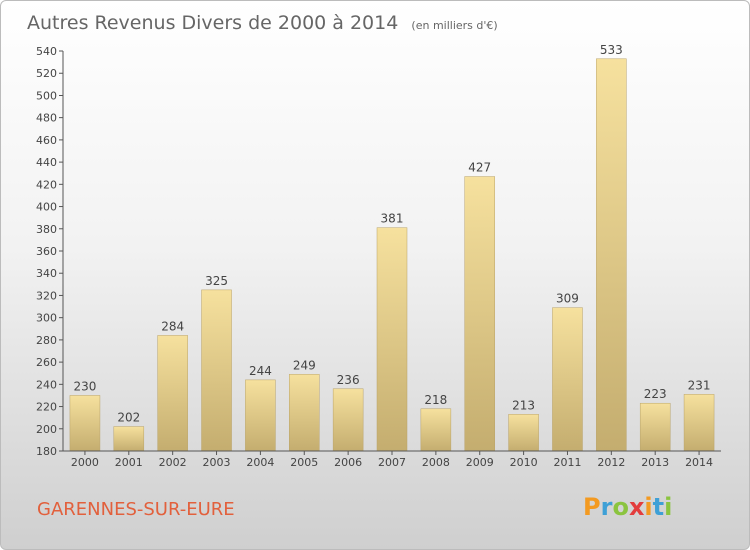 This screenshot has height=550, width=750. I want to click on x-tick-label: 2001, so click(129, 462).